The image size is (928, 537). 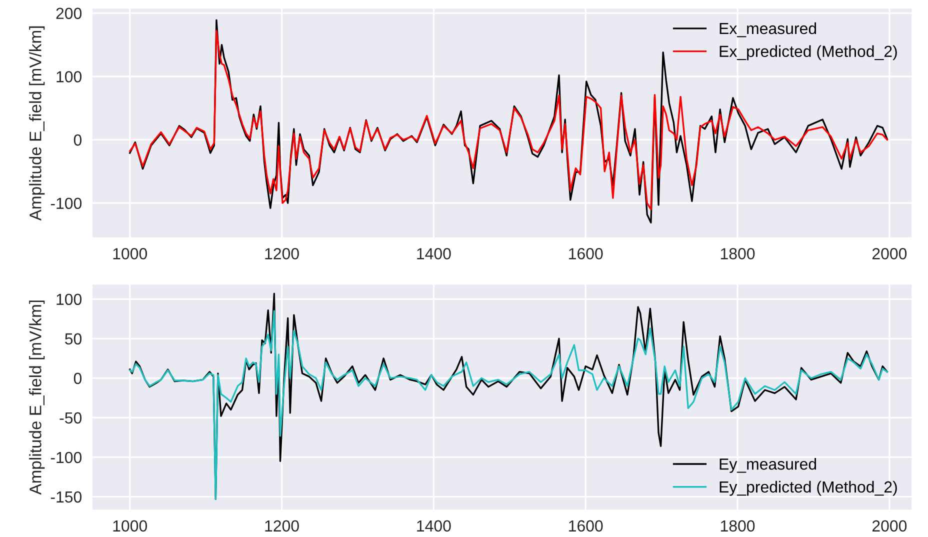 What do you see at coordinates (73, 339) in the screenshot?
I see `y-tick-label: 50` at bounding box center [73, 339].